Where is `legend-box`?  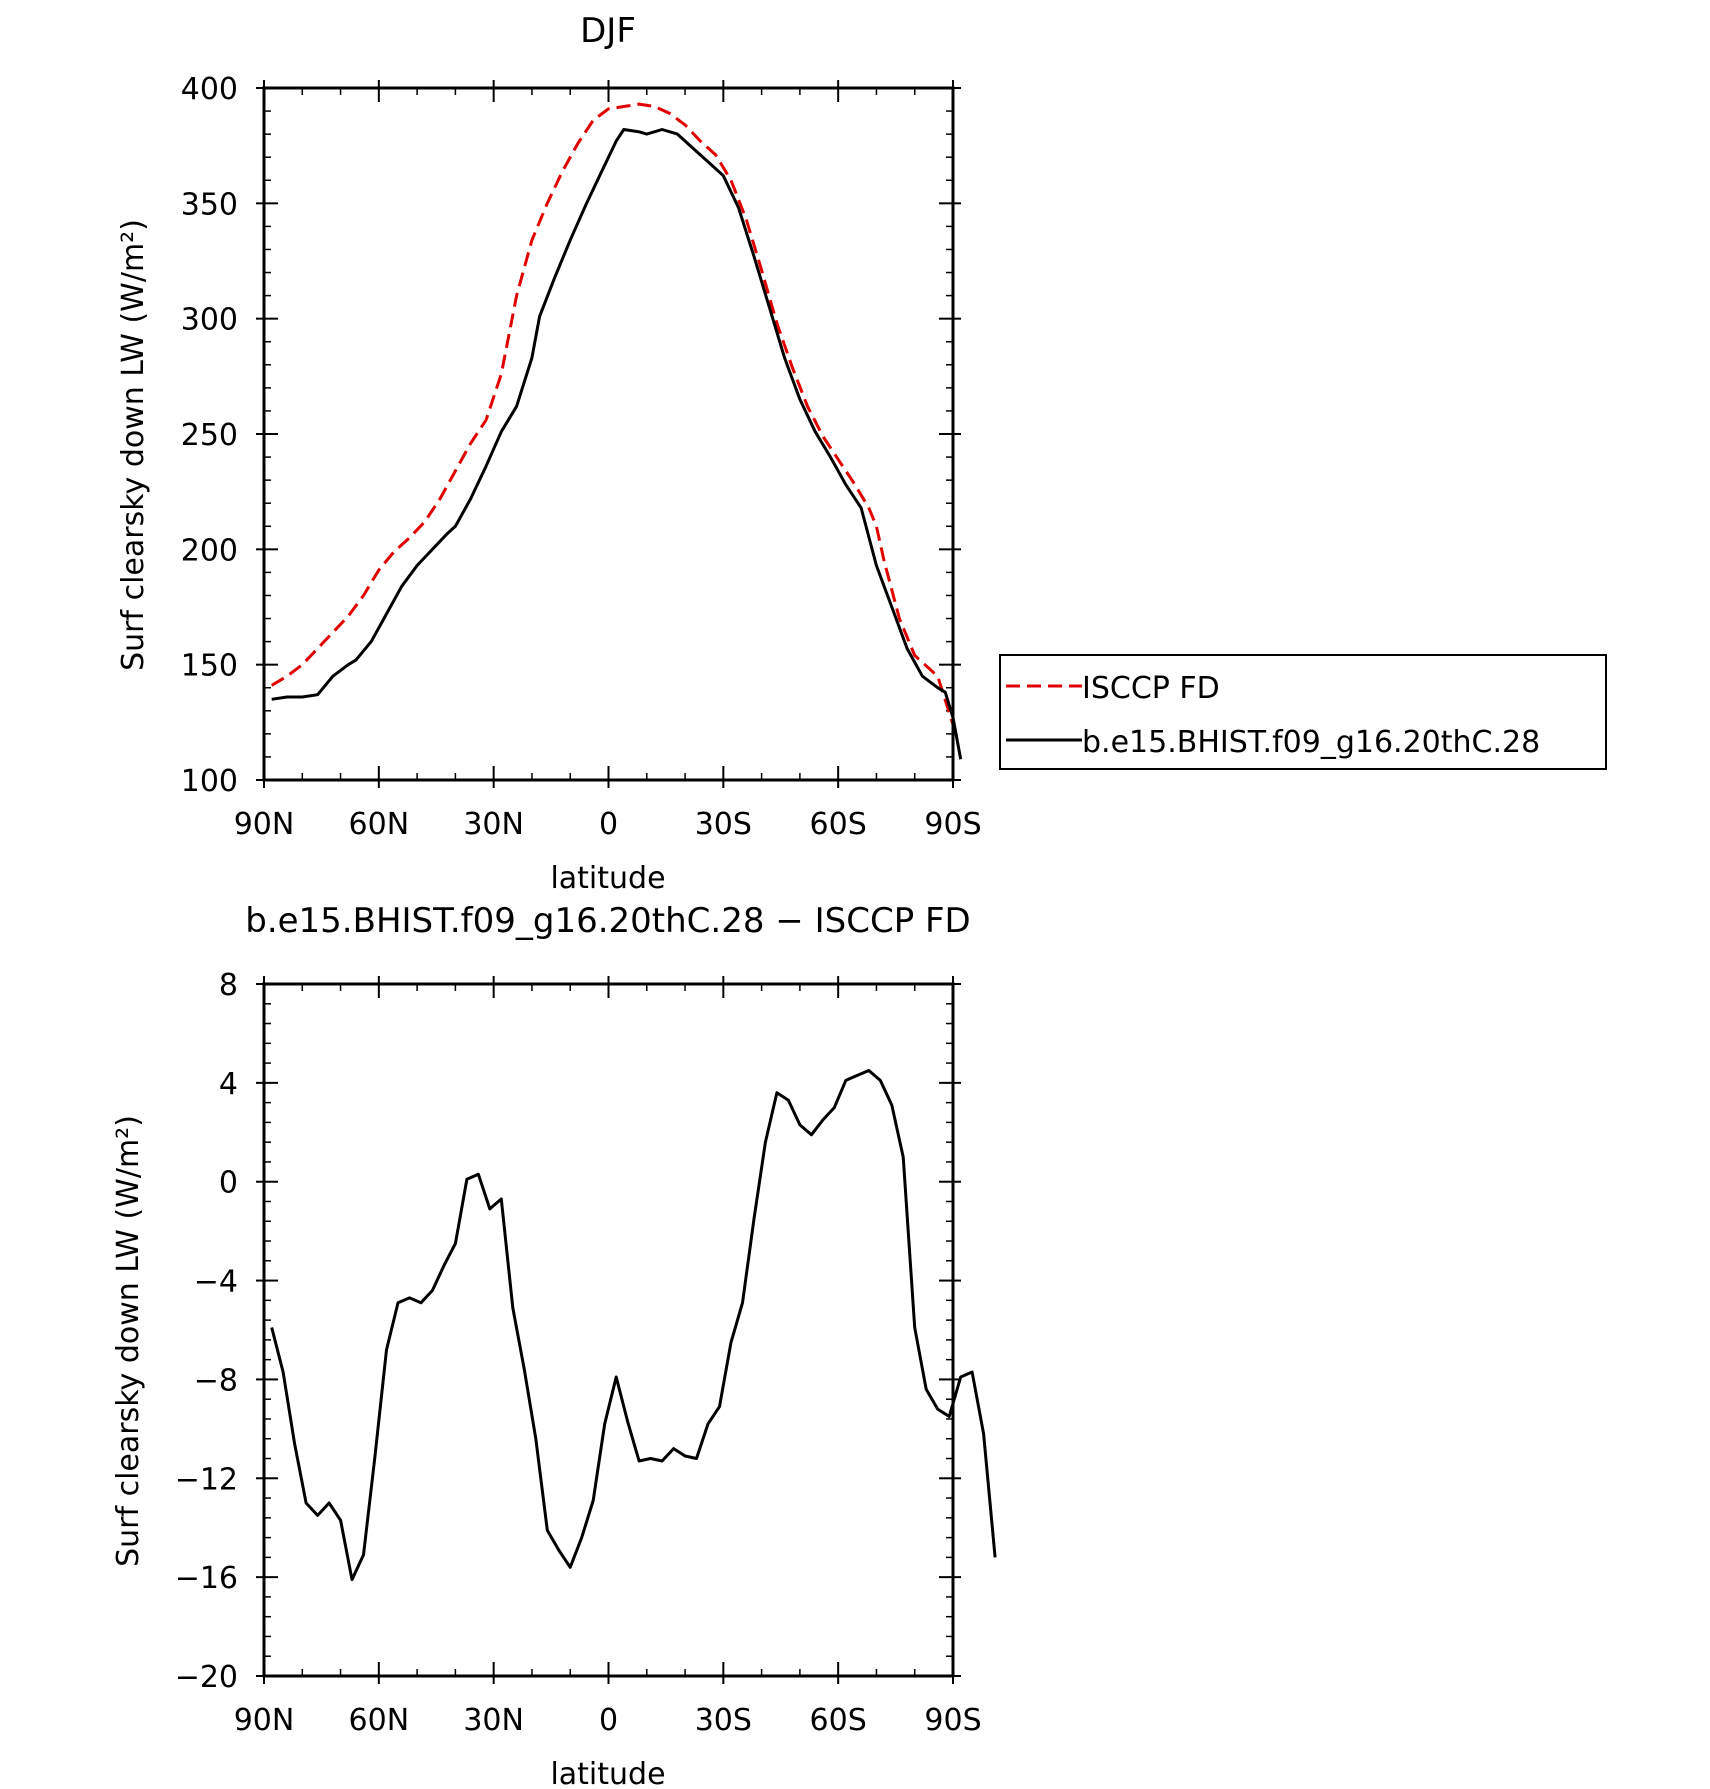
legend-box is located at coordinates (1303, 712).